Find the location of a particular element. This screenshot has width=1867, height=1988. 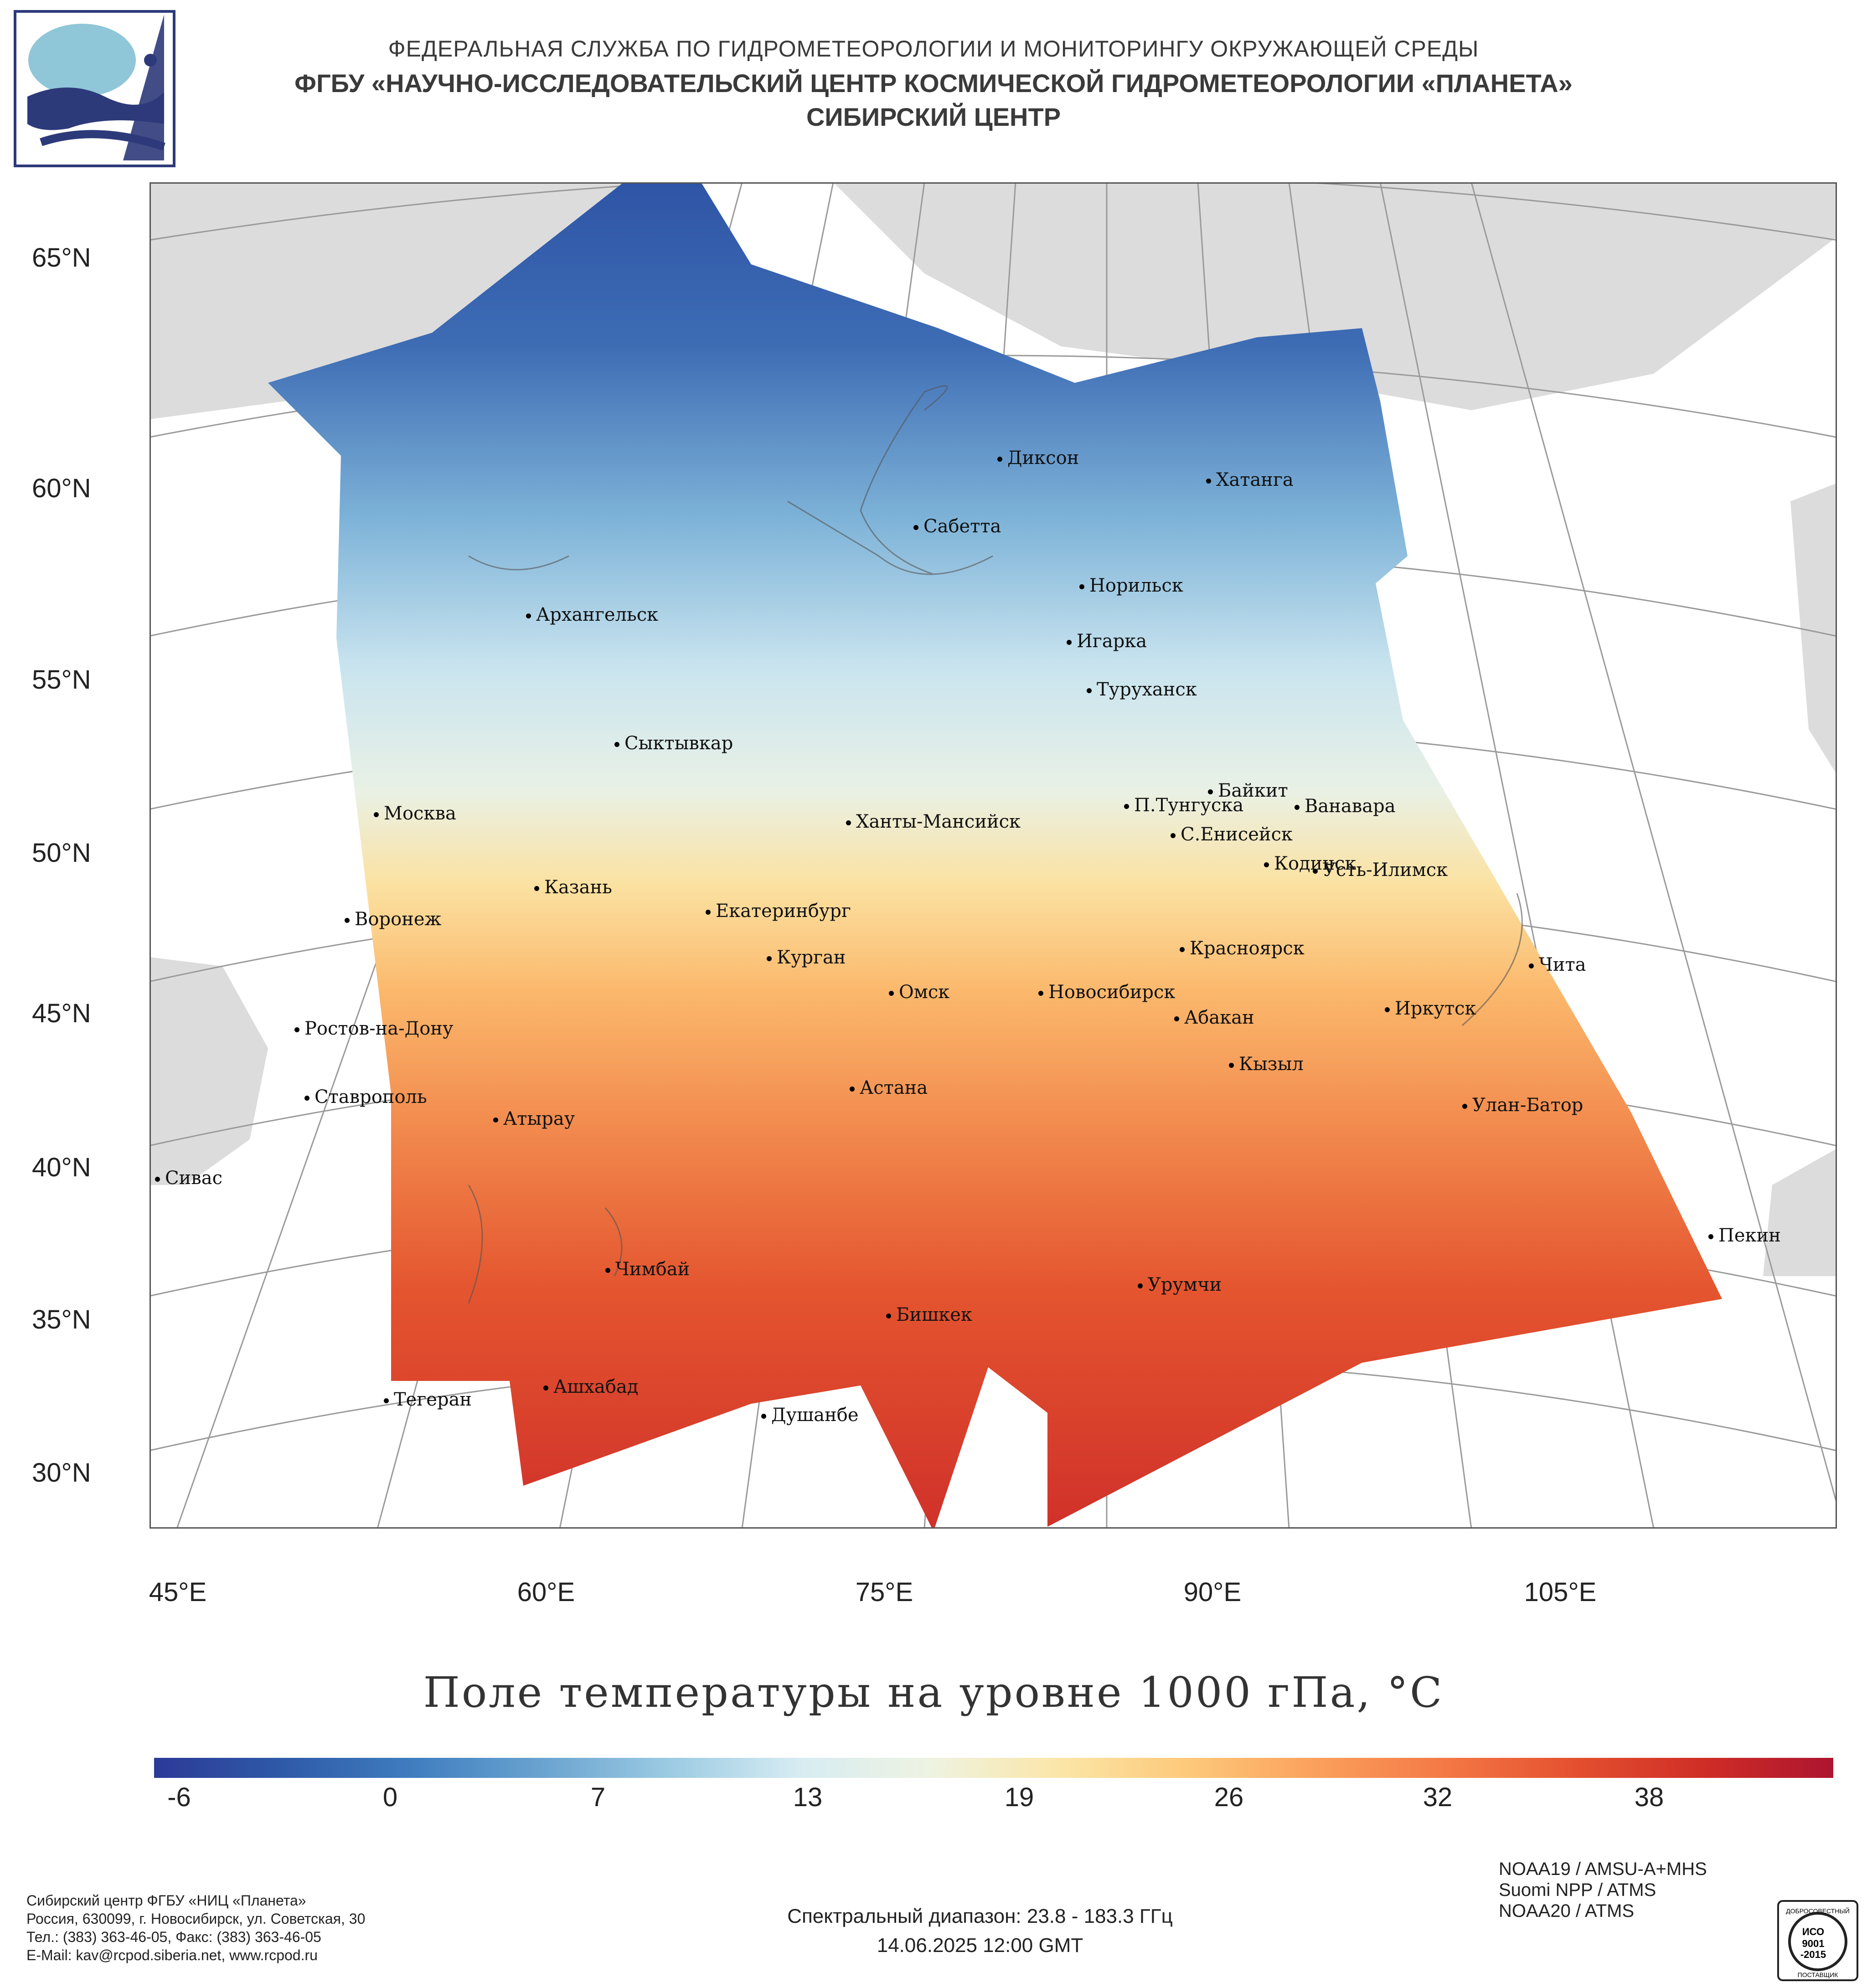

lon-label-60: 60°E is located at coordinates (546, 1592).